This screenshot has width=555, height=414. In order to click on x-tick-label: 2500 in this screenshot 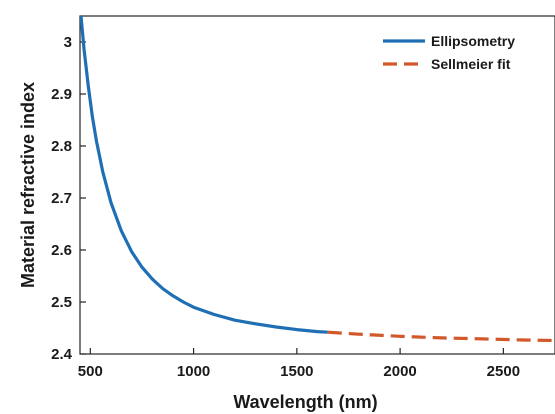, I will do `click(503, 371)`.